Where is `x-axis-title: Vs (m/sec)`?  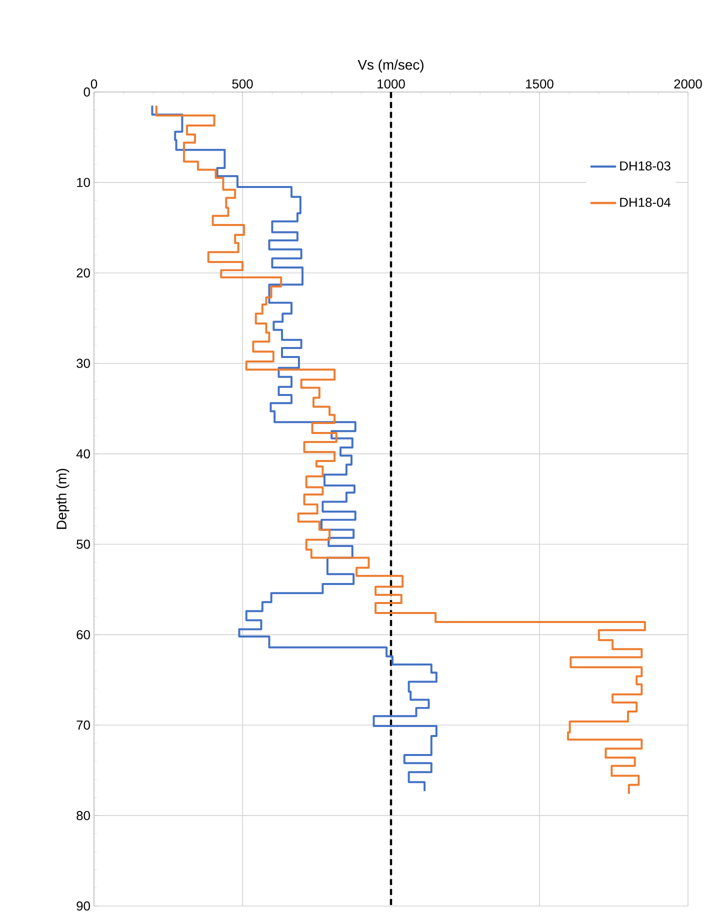
x-axis-title: Vs (m/sec) is located at coordinates (391, 65).